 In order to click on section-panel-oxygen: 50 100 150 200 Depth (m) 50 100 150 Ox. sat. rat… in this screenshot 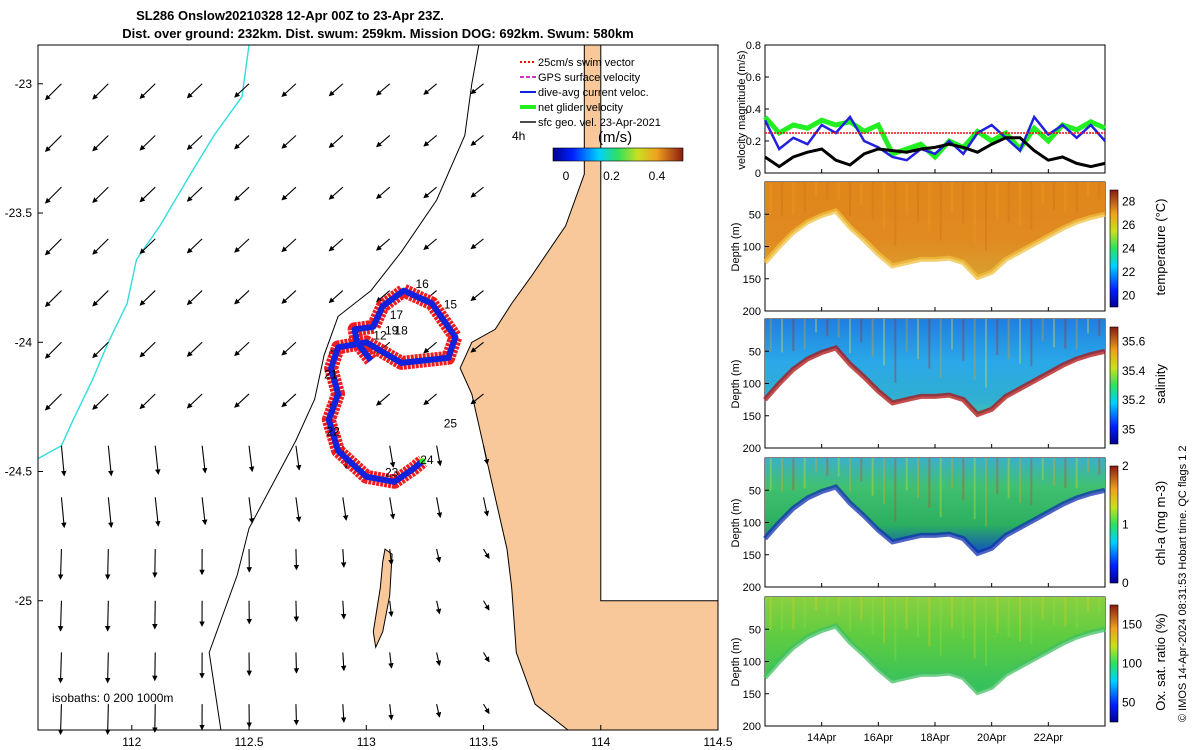, I will do `click(949, 670)`.